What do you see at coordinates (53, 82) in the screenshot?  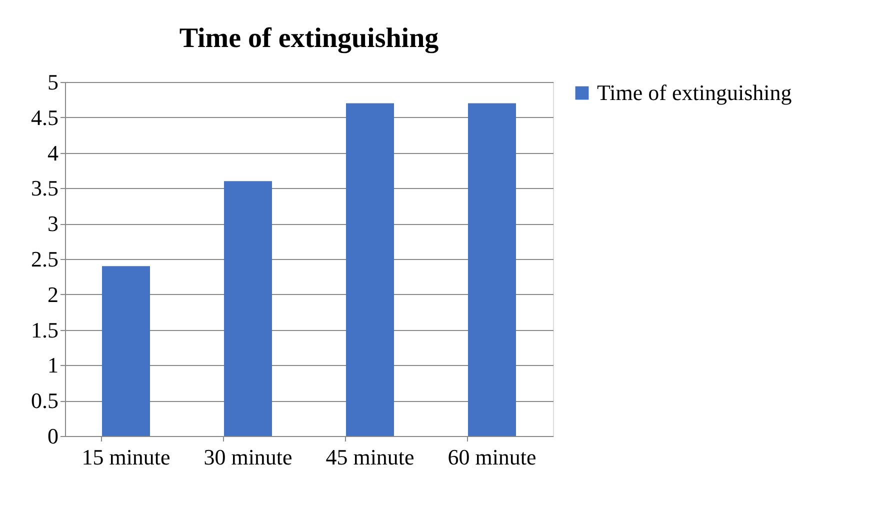 I see `y-tick-label: 5` at bounding box center [53, 82].